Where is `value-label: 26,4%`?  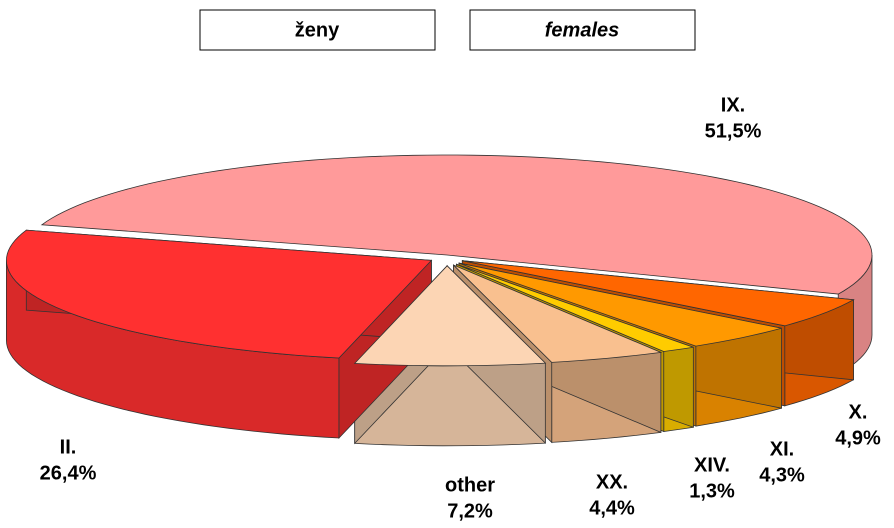 value-label: 26,4% is located at coordinates (68, 473).